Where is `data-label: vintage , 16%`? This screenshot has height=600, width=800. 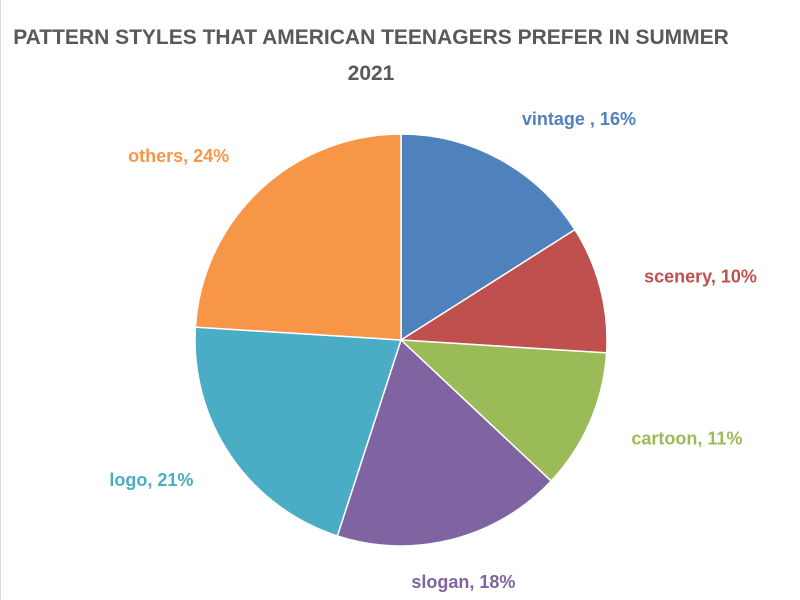 data-label: vintage , 16% is located at coordinates (579, 119).